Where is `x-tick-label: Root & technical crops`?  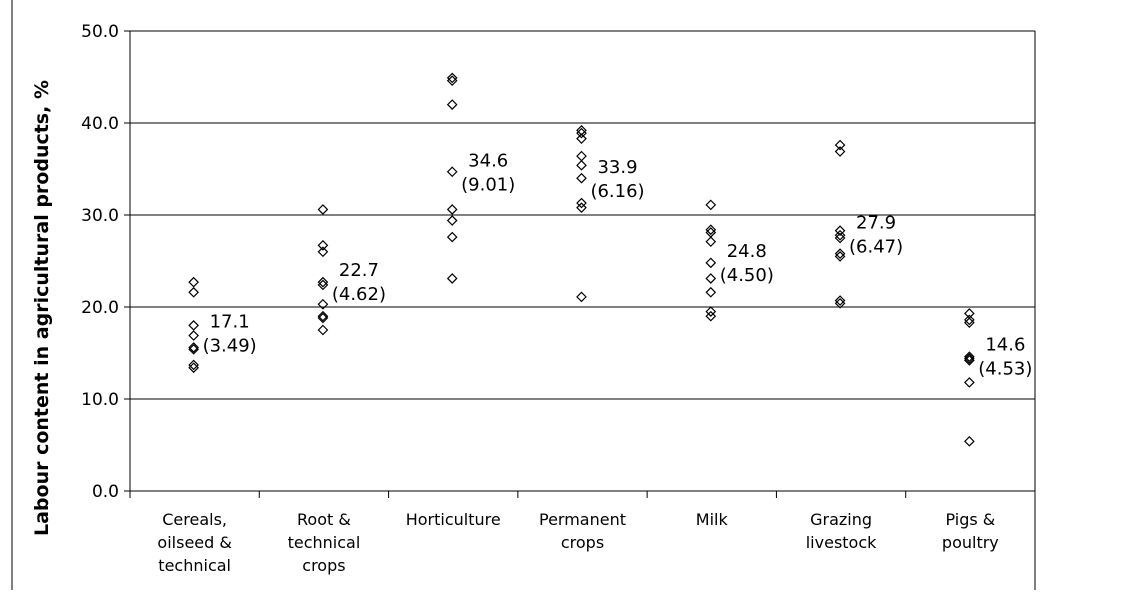
x-tick-label: Root & technical crops is located at coordinates (324, 542).